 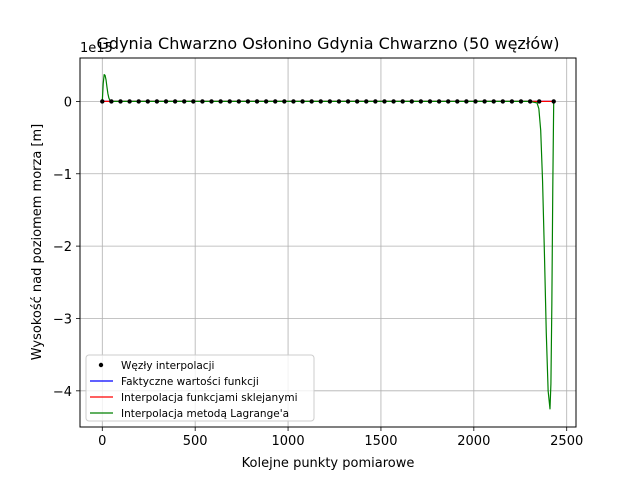 What do you see at coordinates (101, 365) in the screenshot?
I see `legend-marker-dot` at bounding box center [101, 365].